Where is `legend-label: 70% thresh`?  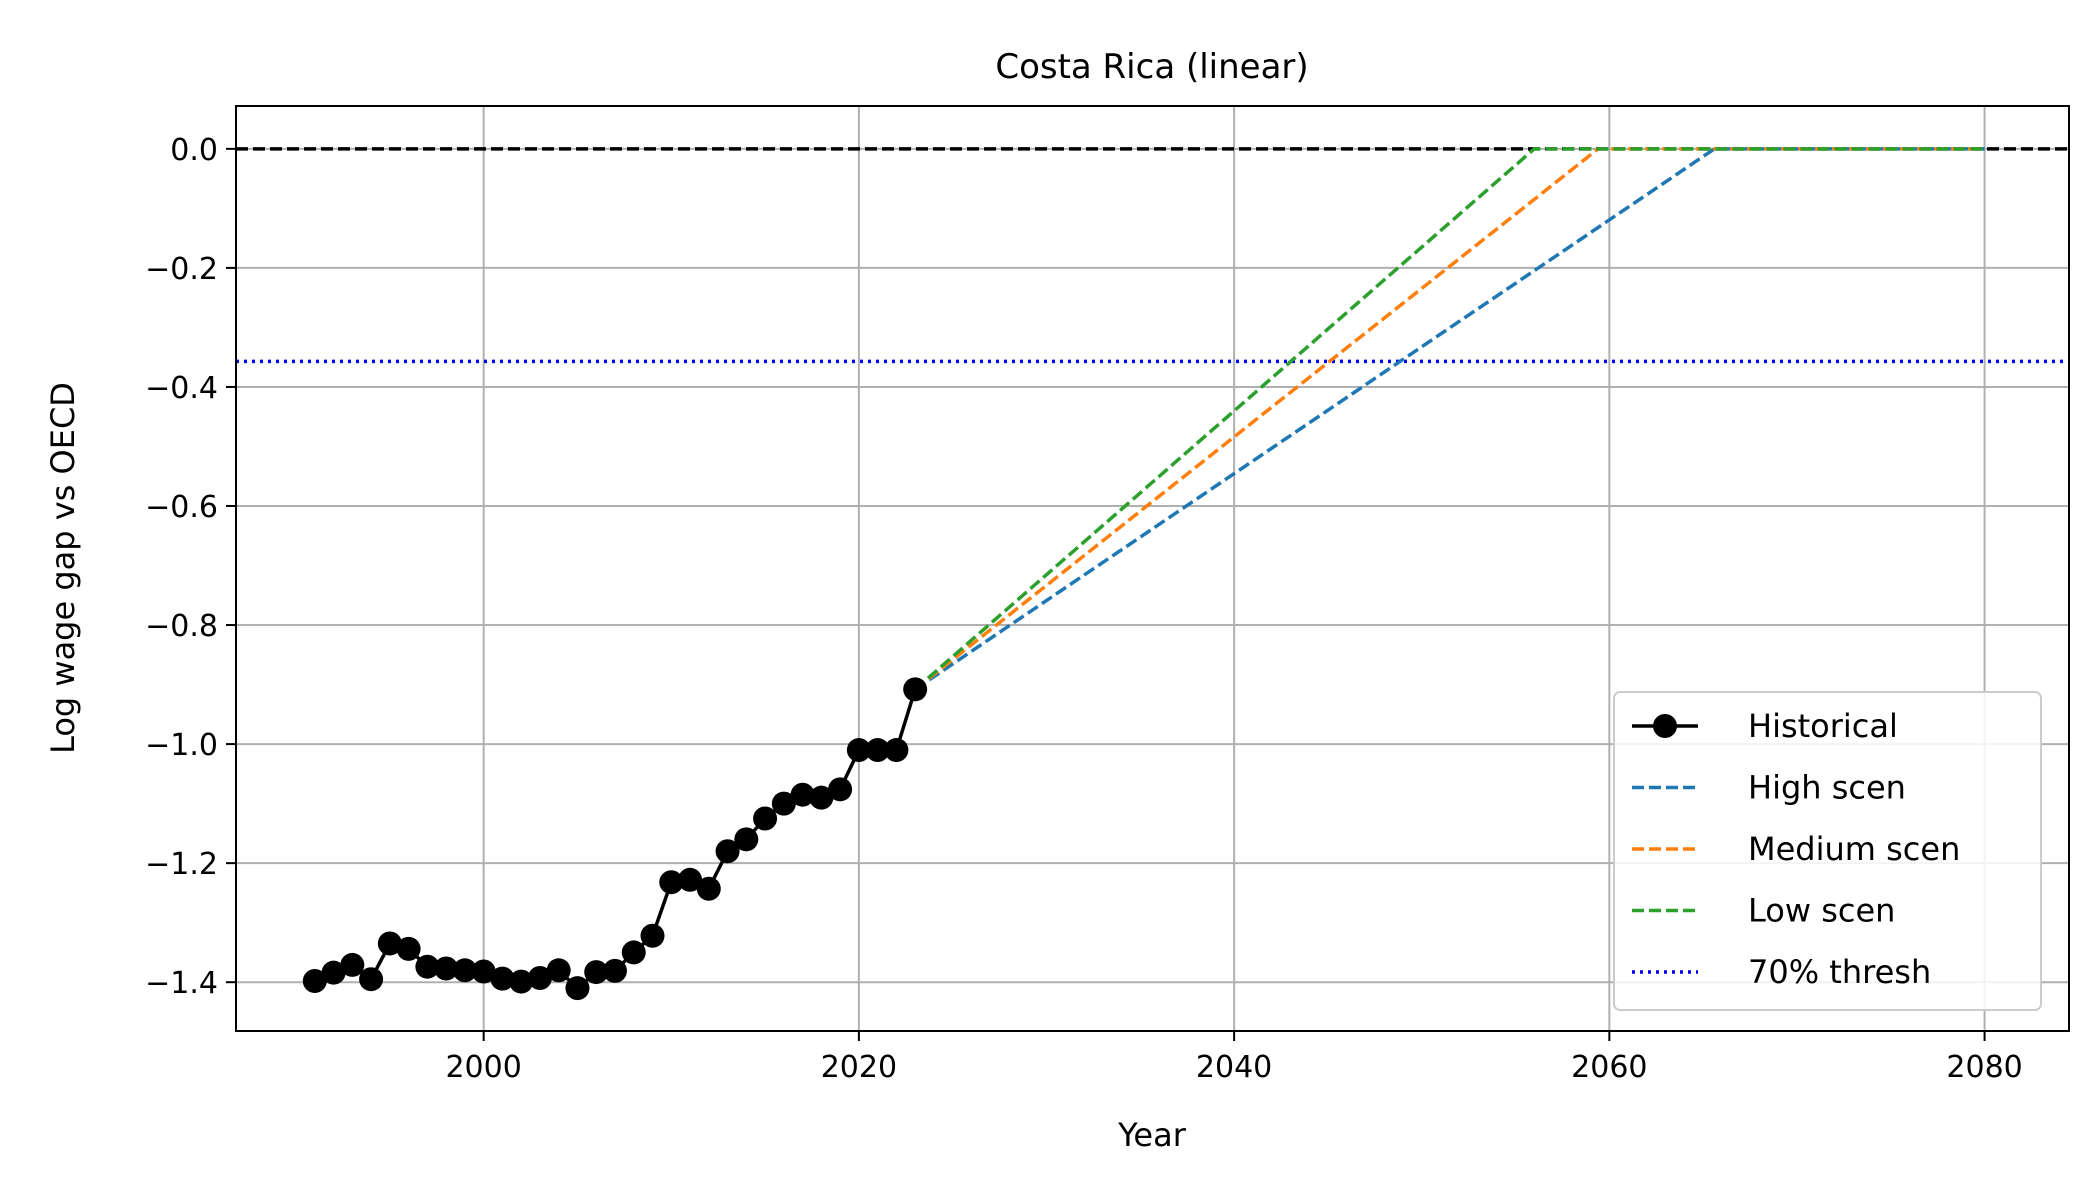 legend-label: 70% thresh is located at coordinates (1839, 972).